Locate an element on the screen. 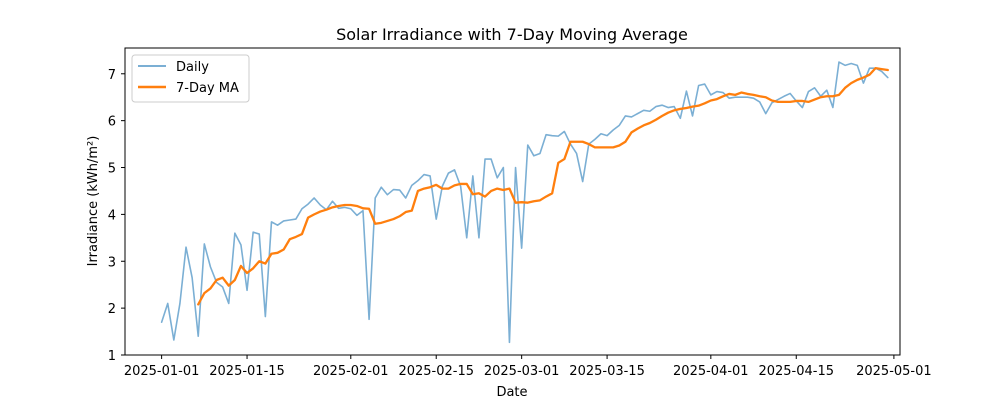  x-tick-label: 2025-04-15 is located at coordinates (796, 371).